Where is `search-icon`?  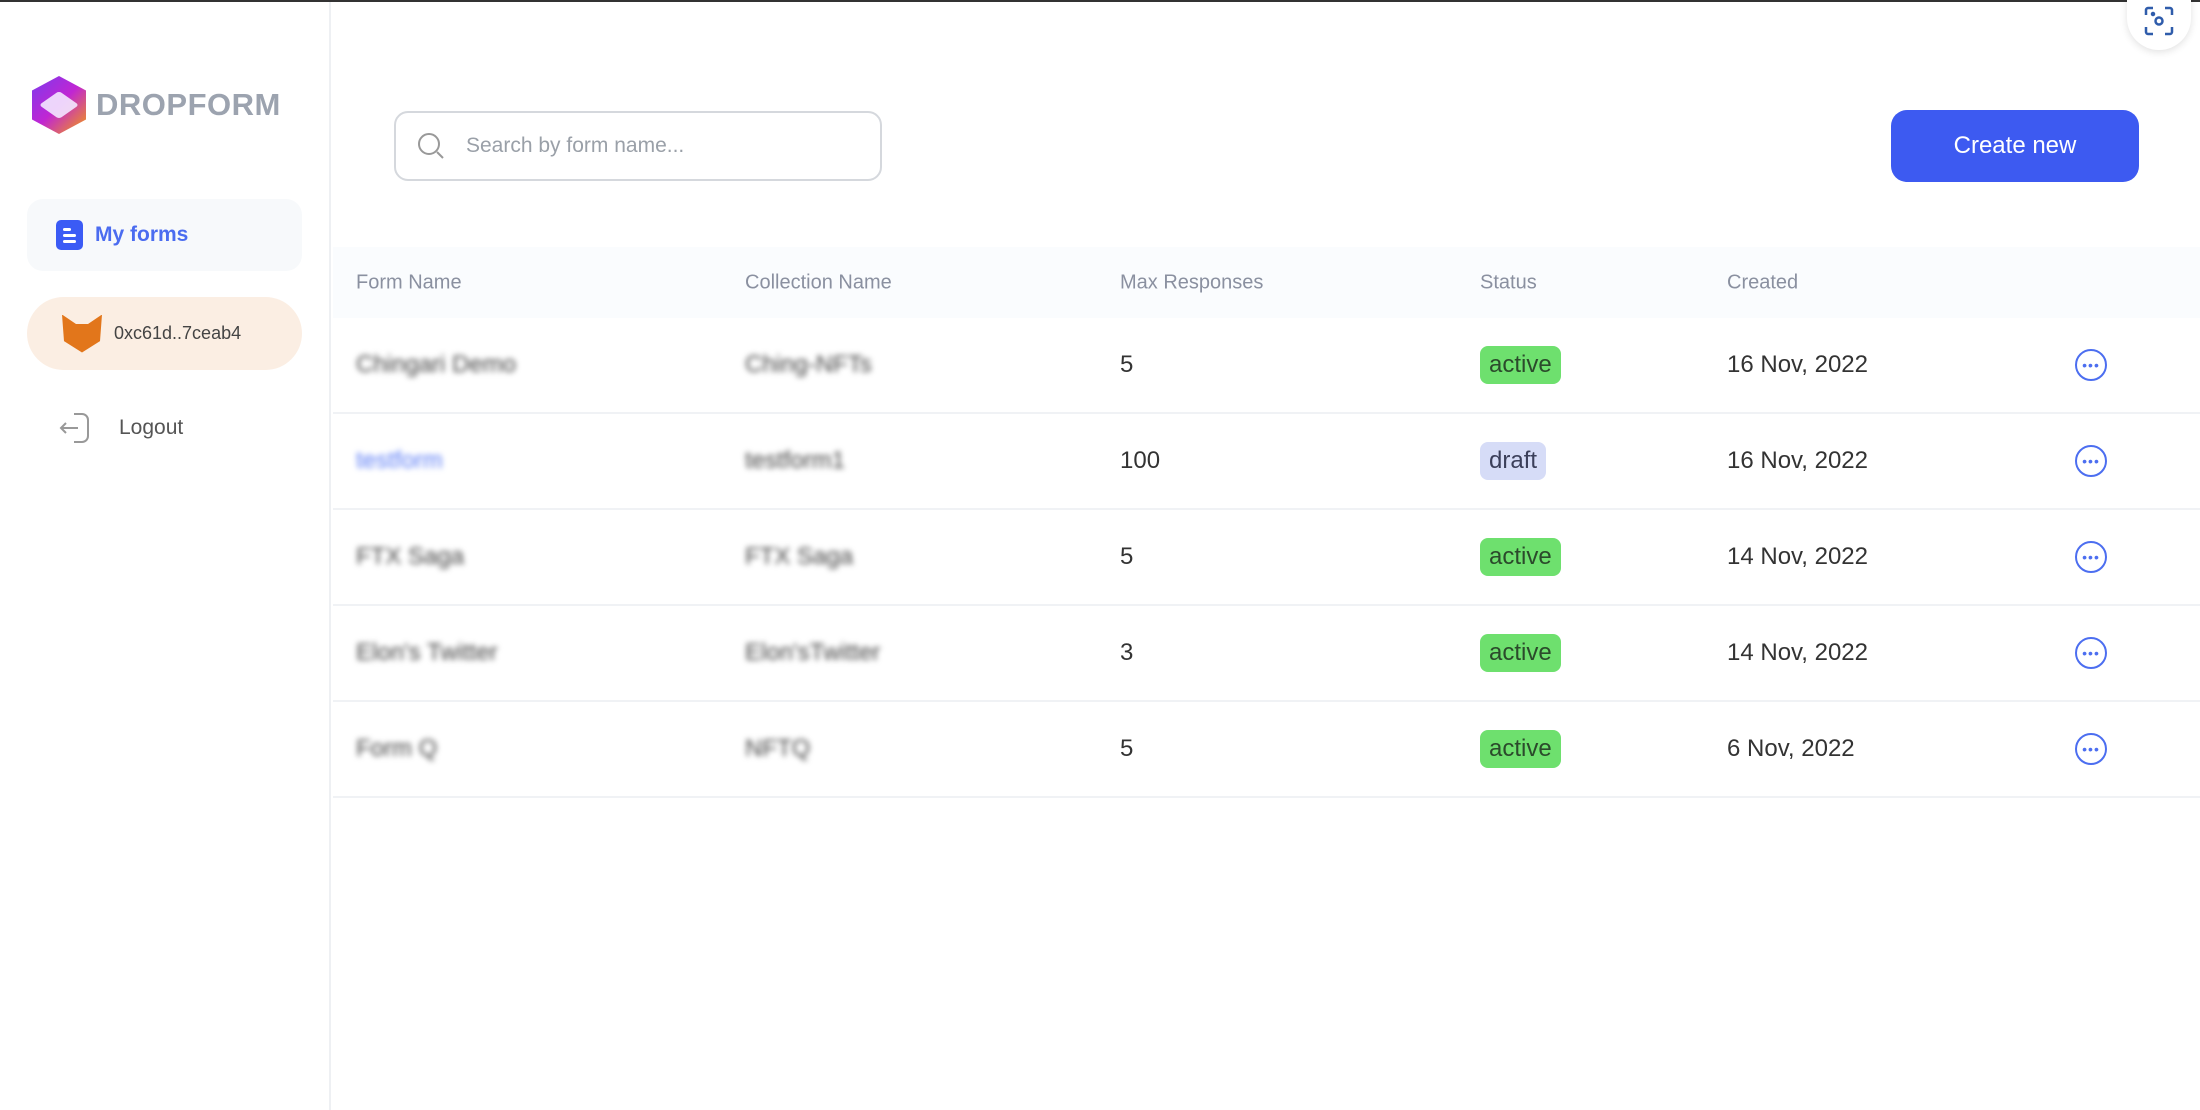
search-icon is located at coordinates (431, 146).